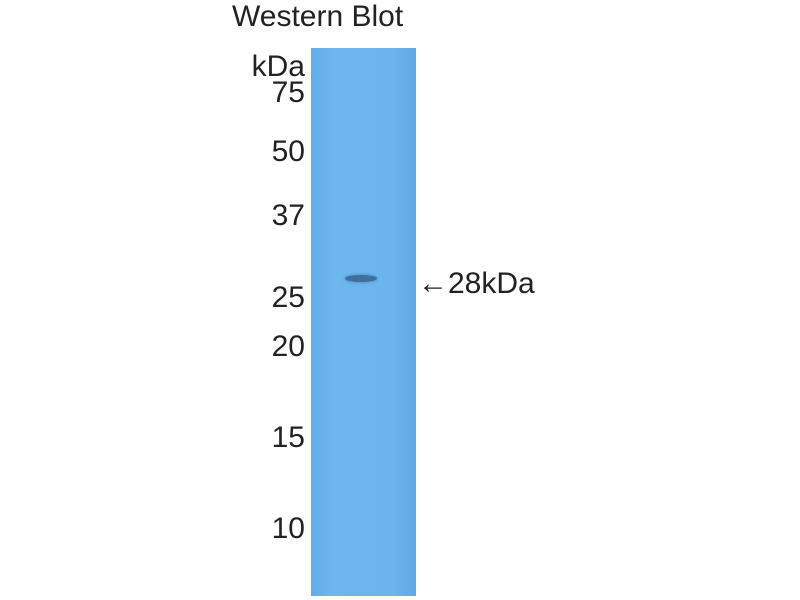  I want to click on protein-band, so click(361, 278).